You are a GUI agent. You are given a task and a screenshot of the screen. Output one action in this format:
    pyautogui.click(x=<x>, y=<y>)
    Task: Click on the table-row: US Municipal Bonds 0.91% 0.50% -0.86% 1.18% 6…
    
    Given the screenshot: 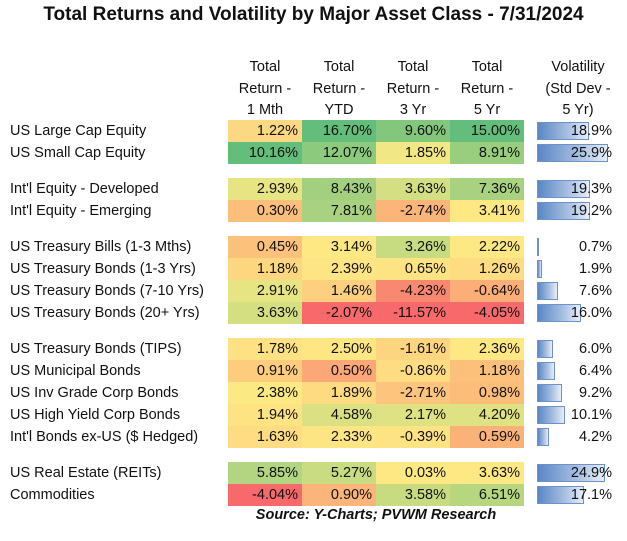 What is the action you would take?
    pyautogui.click(x=313, y=371)
    